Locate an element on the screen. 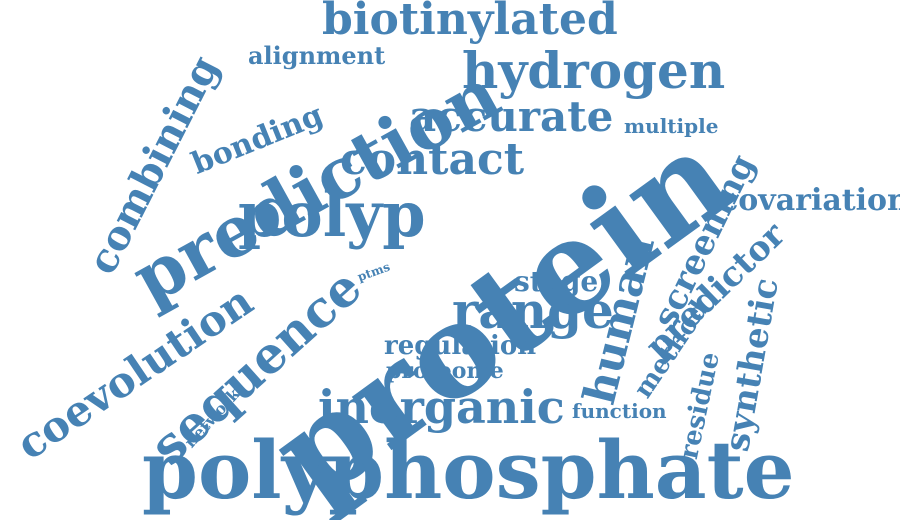 The height and width of the screenshot is (520, 900). word-accurate: accurate is located at coordinates (511, 116).